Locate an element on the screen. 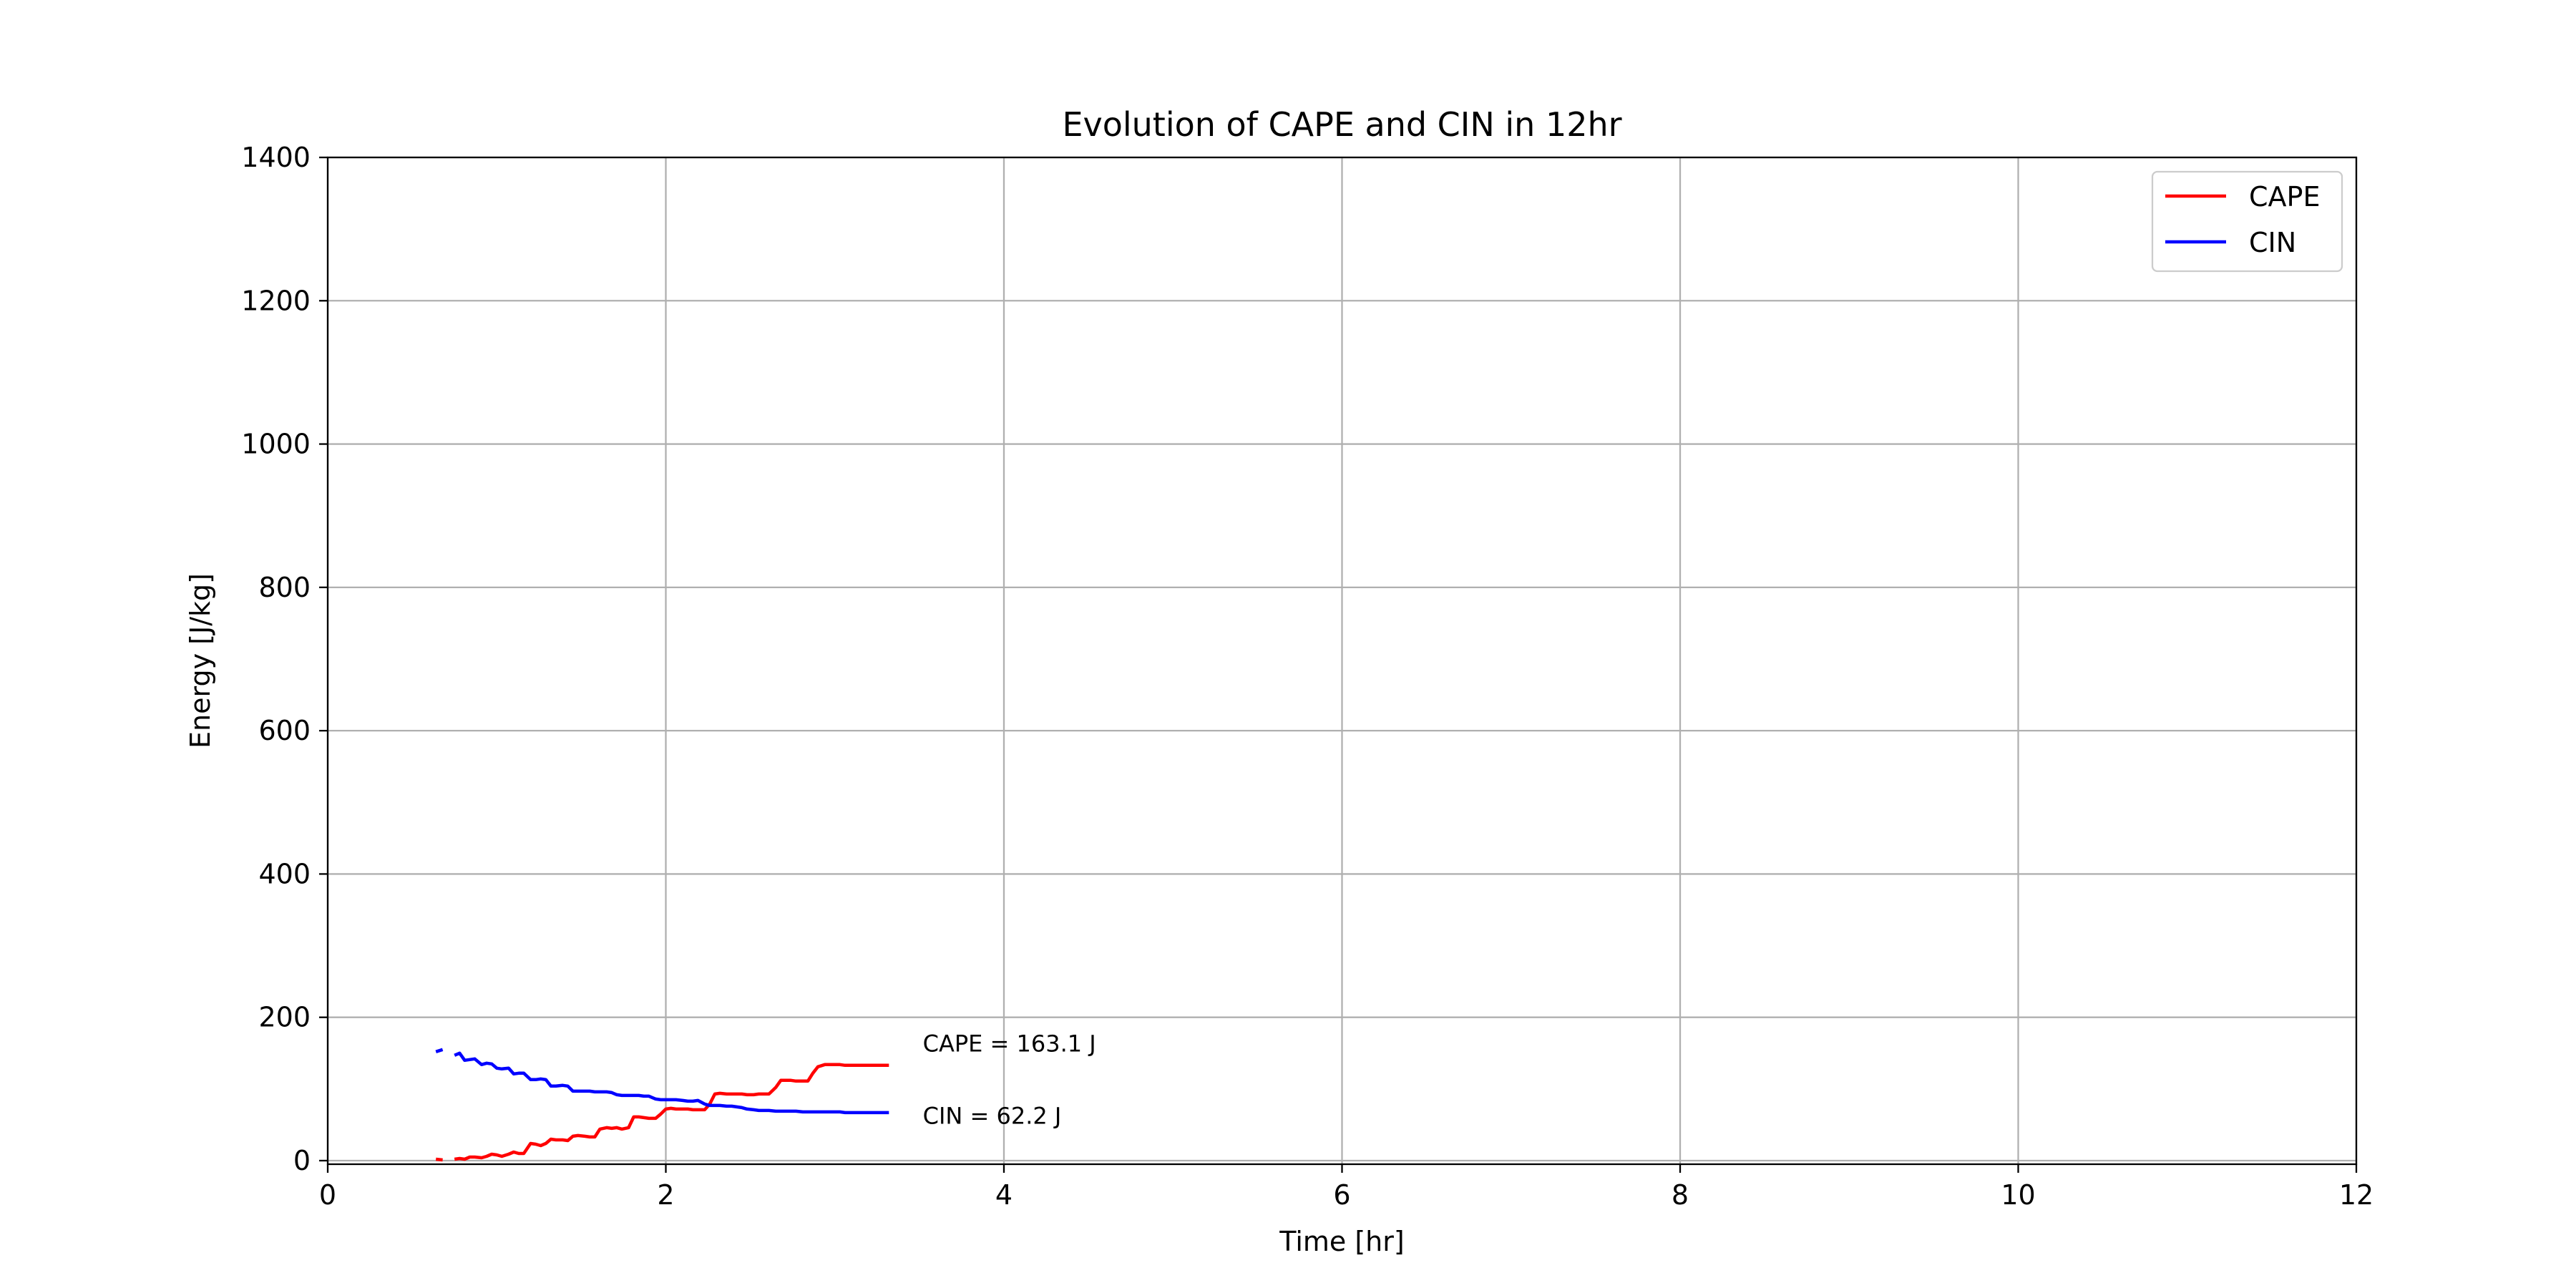 Image resolution: width=2576 pixels, height=1288 pixels. annotations: CAPE = 163.1 J CIN = 62.2 J is located at coordinates (1009, 1080).